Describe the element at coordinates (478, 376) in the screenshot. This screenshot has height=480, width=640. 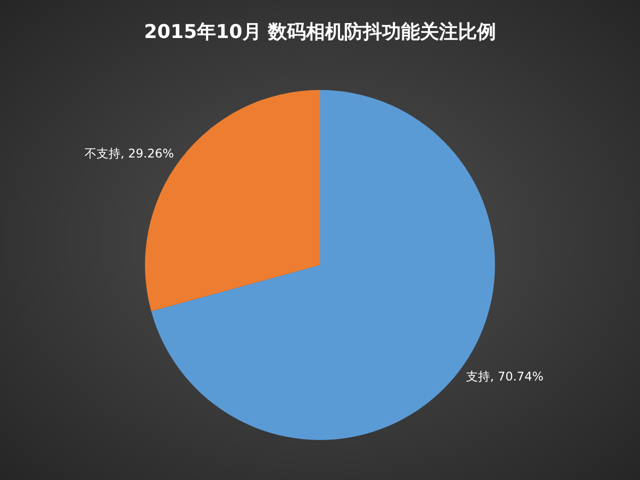
I see `slice-label: 支持` at that location.